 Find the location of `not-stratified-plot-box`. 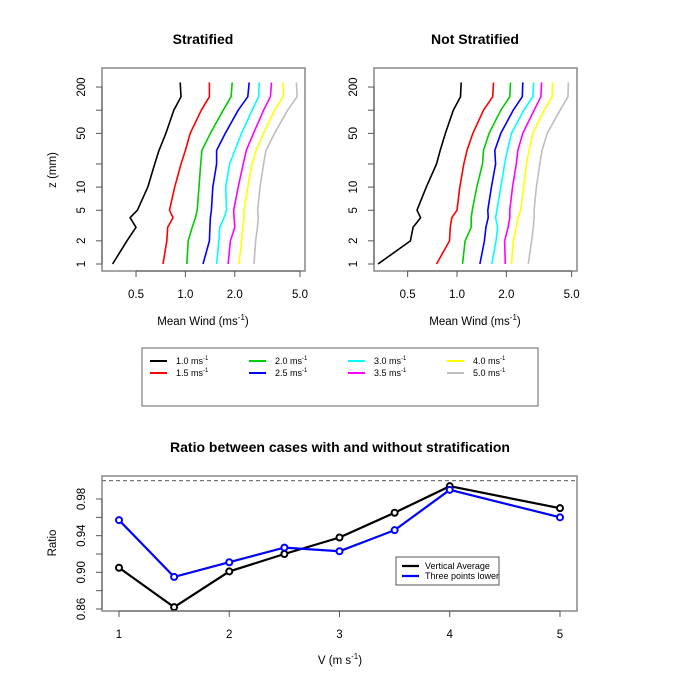

not-stratified-plot-box is located at coordinates (475, 169).